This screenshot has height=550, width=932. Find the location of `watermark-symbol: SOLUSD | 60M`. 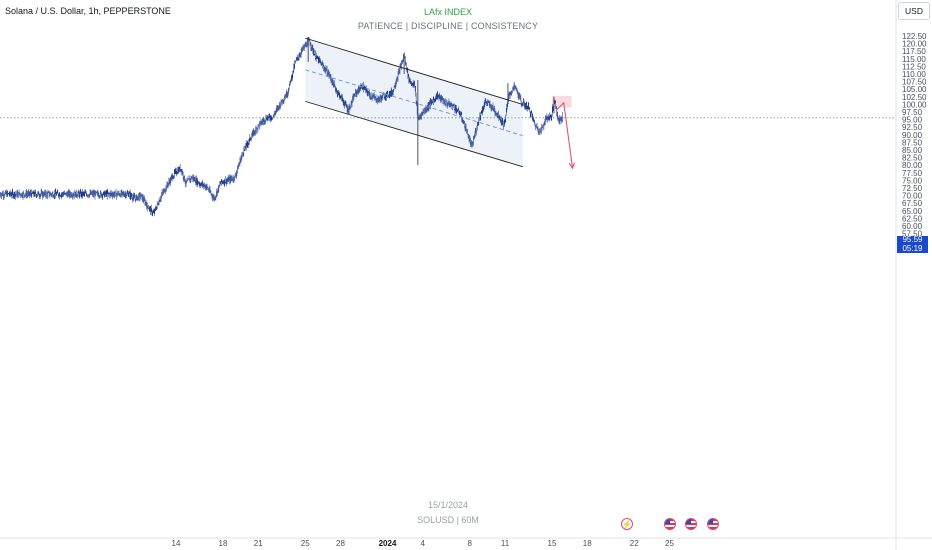

watermark-symbol: SOLUSD | 60M is located at coordinates (448, 520).